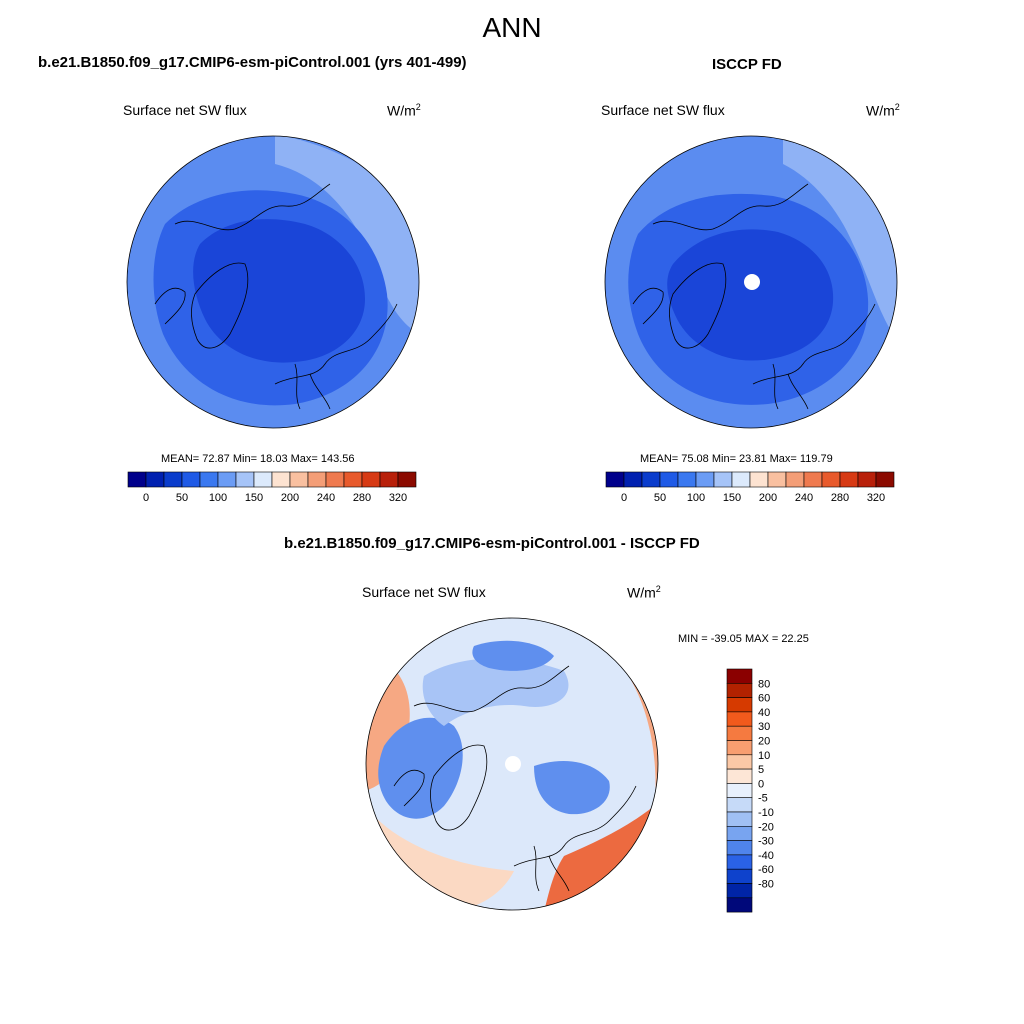 The image size is (1024, 1024). I want to click on left-panel-stats: MEAN= 72.87 Min= 18.03 Max= 143.56, so click(258, 459).